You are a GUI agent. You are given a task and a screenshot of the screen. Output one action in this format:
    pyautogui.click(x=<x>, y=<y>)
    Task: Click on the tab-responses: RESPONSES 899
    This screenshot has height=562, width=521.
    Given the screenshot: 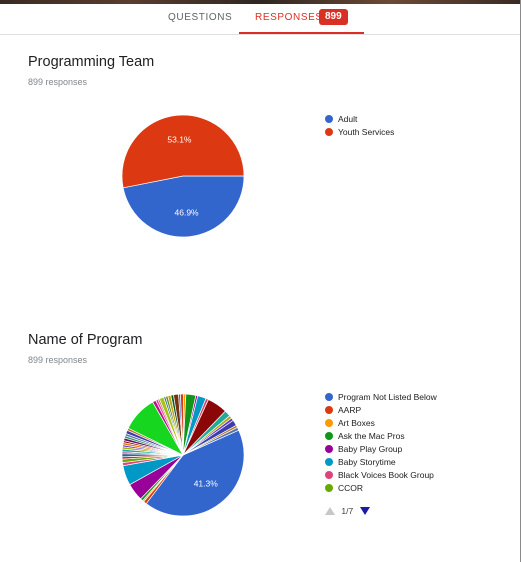 What is the action you would take?
    pyautogui.click(x=301, y=19)
    